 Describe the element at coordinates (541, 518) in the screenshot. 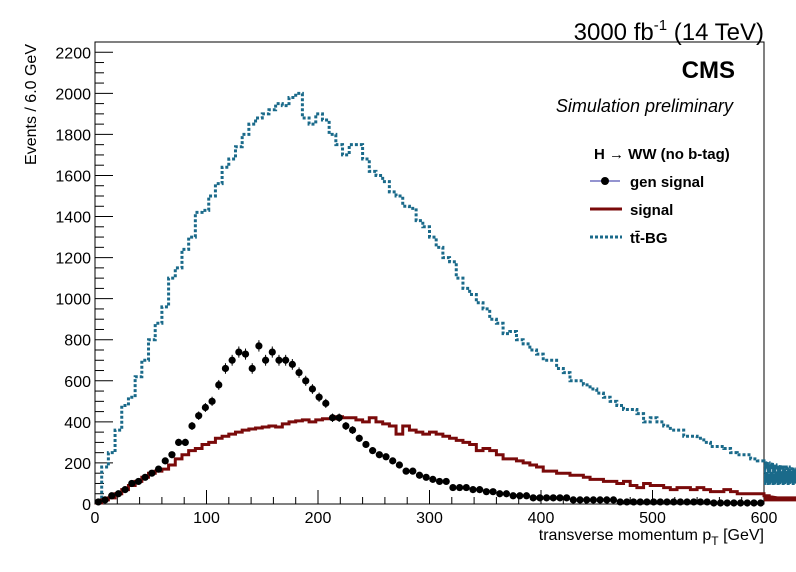

I see `x-tick-label: 400` at that location.